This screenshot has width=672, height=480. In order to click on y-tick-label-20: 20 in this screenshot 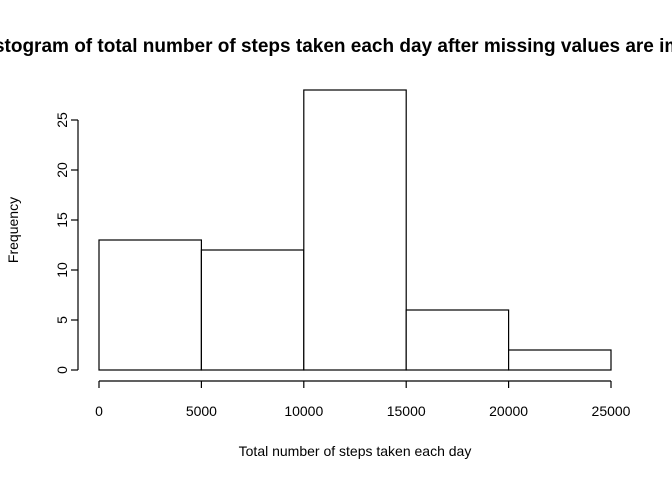, I will do `click(62, 170)`.